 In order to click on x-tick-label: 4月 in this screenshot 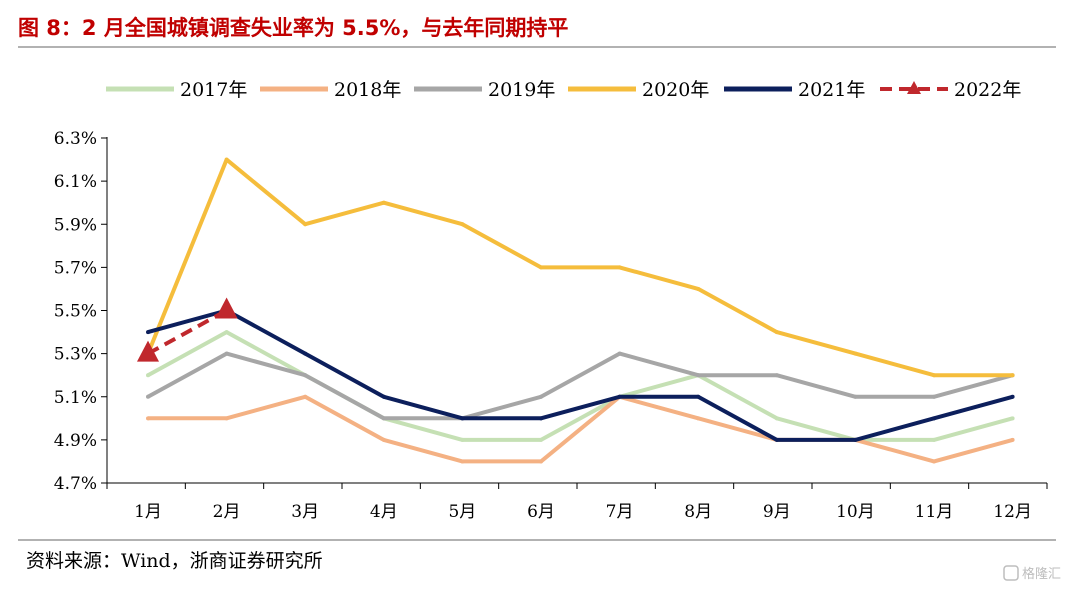, I will do `click(384, 512)`.